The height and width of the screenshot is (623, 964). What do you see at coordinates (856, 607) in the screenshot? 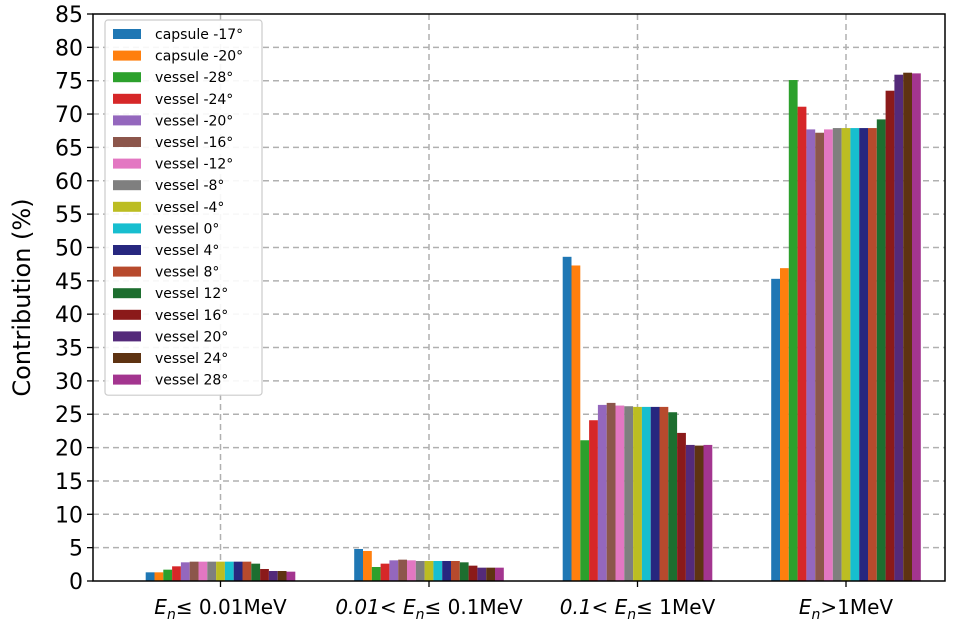
I see `x-tick-label-rest: >1MeV` at bounding box center [856, 607].